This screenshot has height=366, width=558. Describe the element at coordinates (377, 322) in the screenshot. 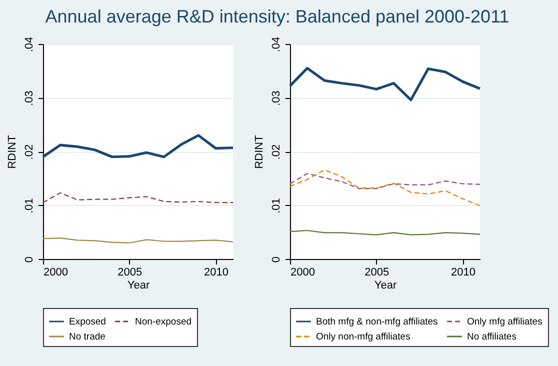

I see `legend-label: Both mfg & non-mfg affiliates` at that location.